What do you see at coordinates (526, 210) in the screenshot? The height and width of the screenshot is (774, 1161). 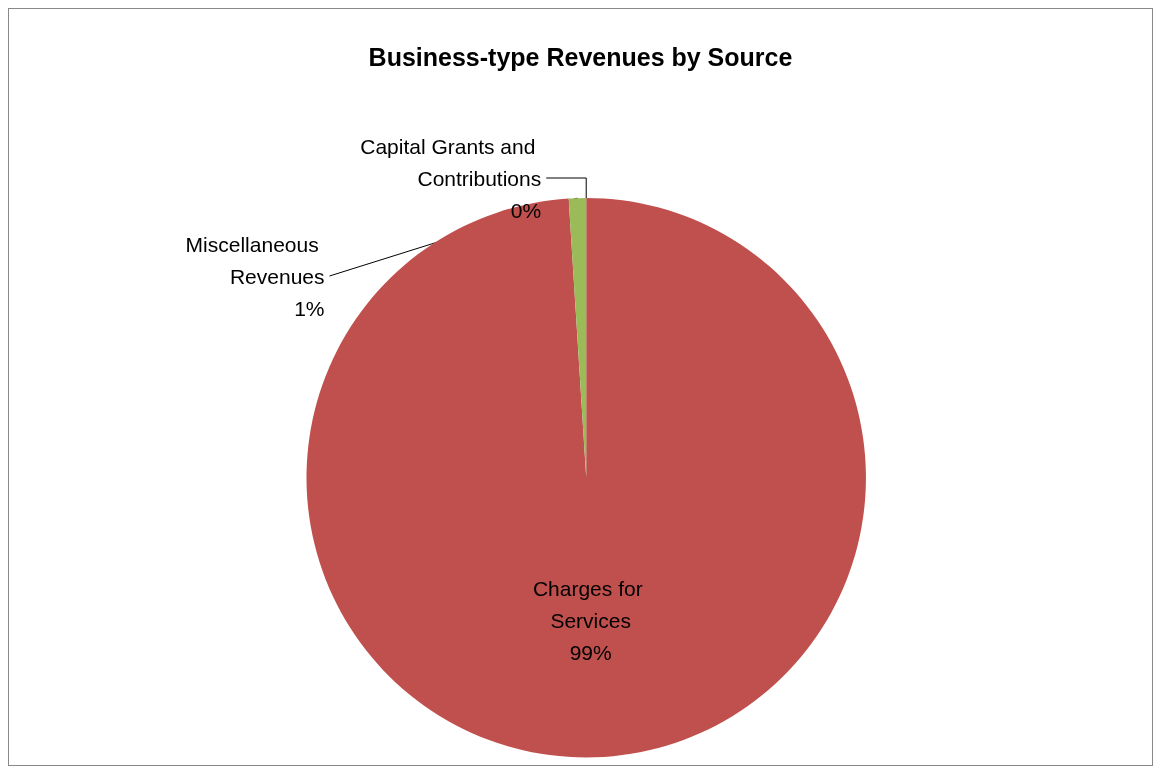 I see `text: 0%` at bounding box center [526, 210].